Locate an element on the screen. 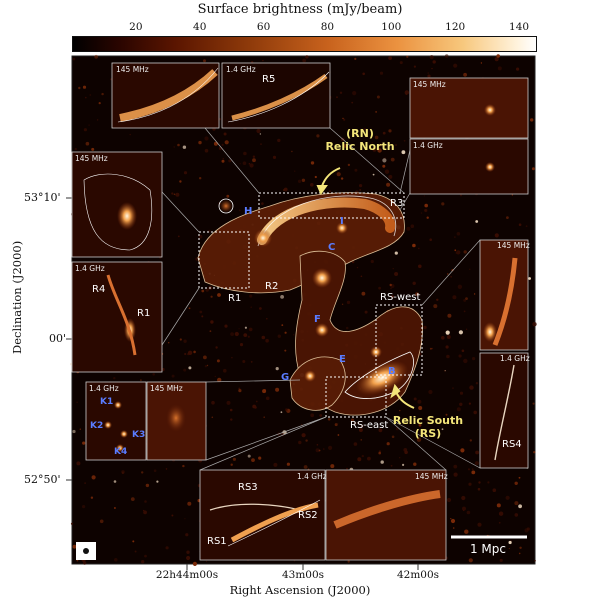 This screenshot has width=600, height=600. r2-label: R2 is located at coordinates (271, 286).